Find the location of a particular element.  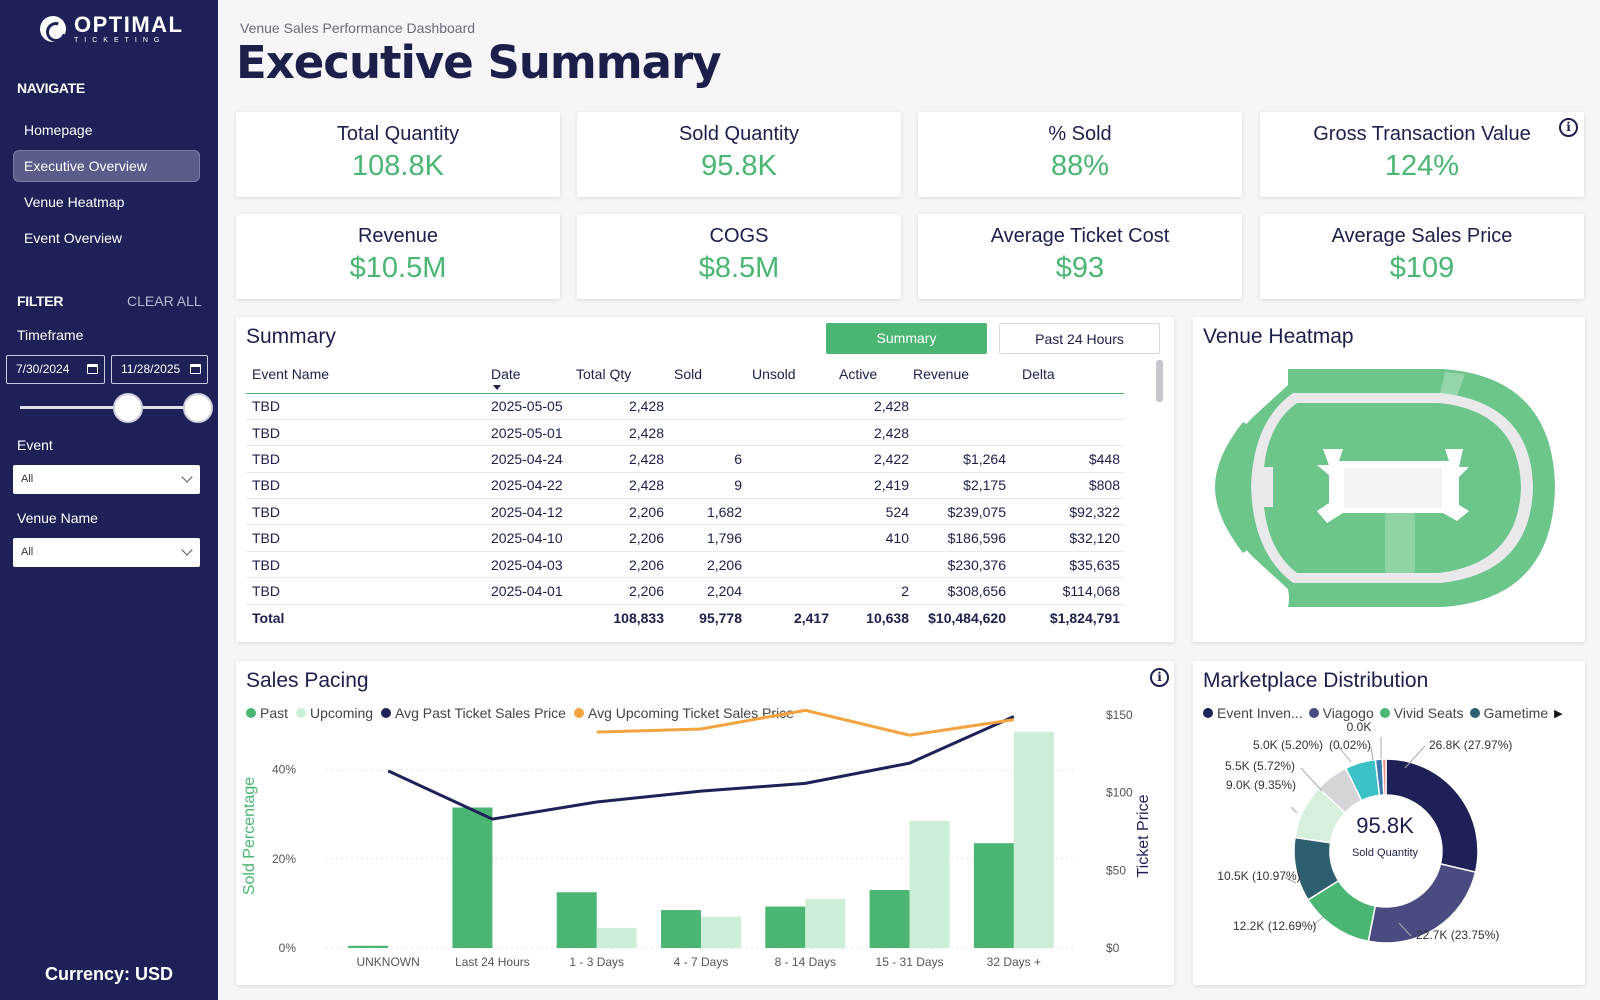

kpi-gross-transaction-value: Gross Transaction Value 124% i is located at coordinates (1422, 154).